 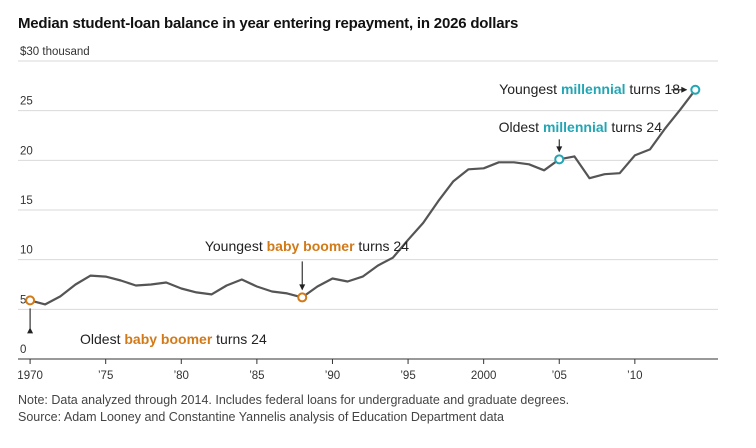 What do you see at coordinates (559, 376) in the screenshot?
I see `x-tick-label: ’05` at bounding box center [559, 376].